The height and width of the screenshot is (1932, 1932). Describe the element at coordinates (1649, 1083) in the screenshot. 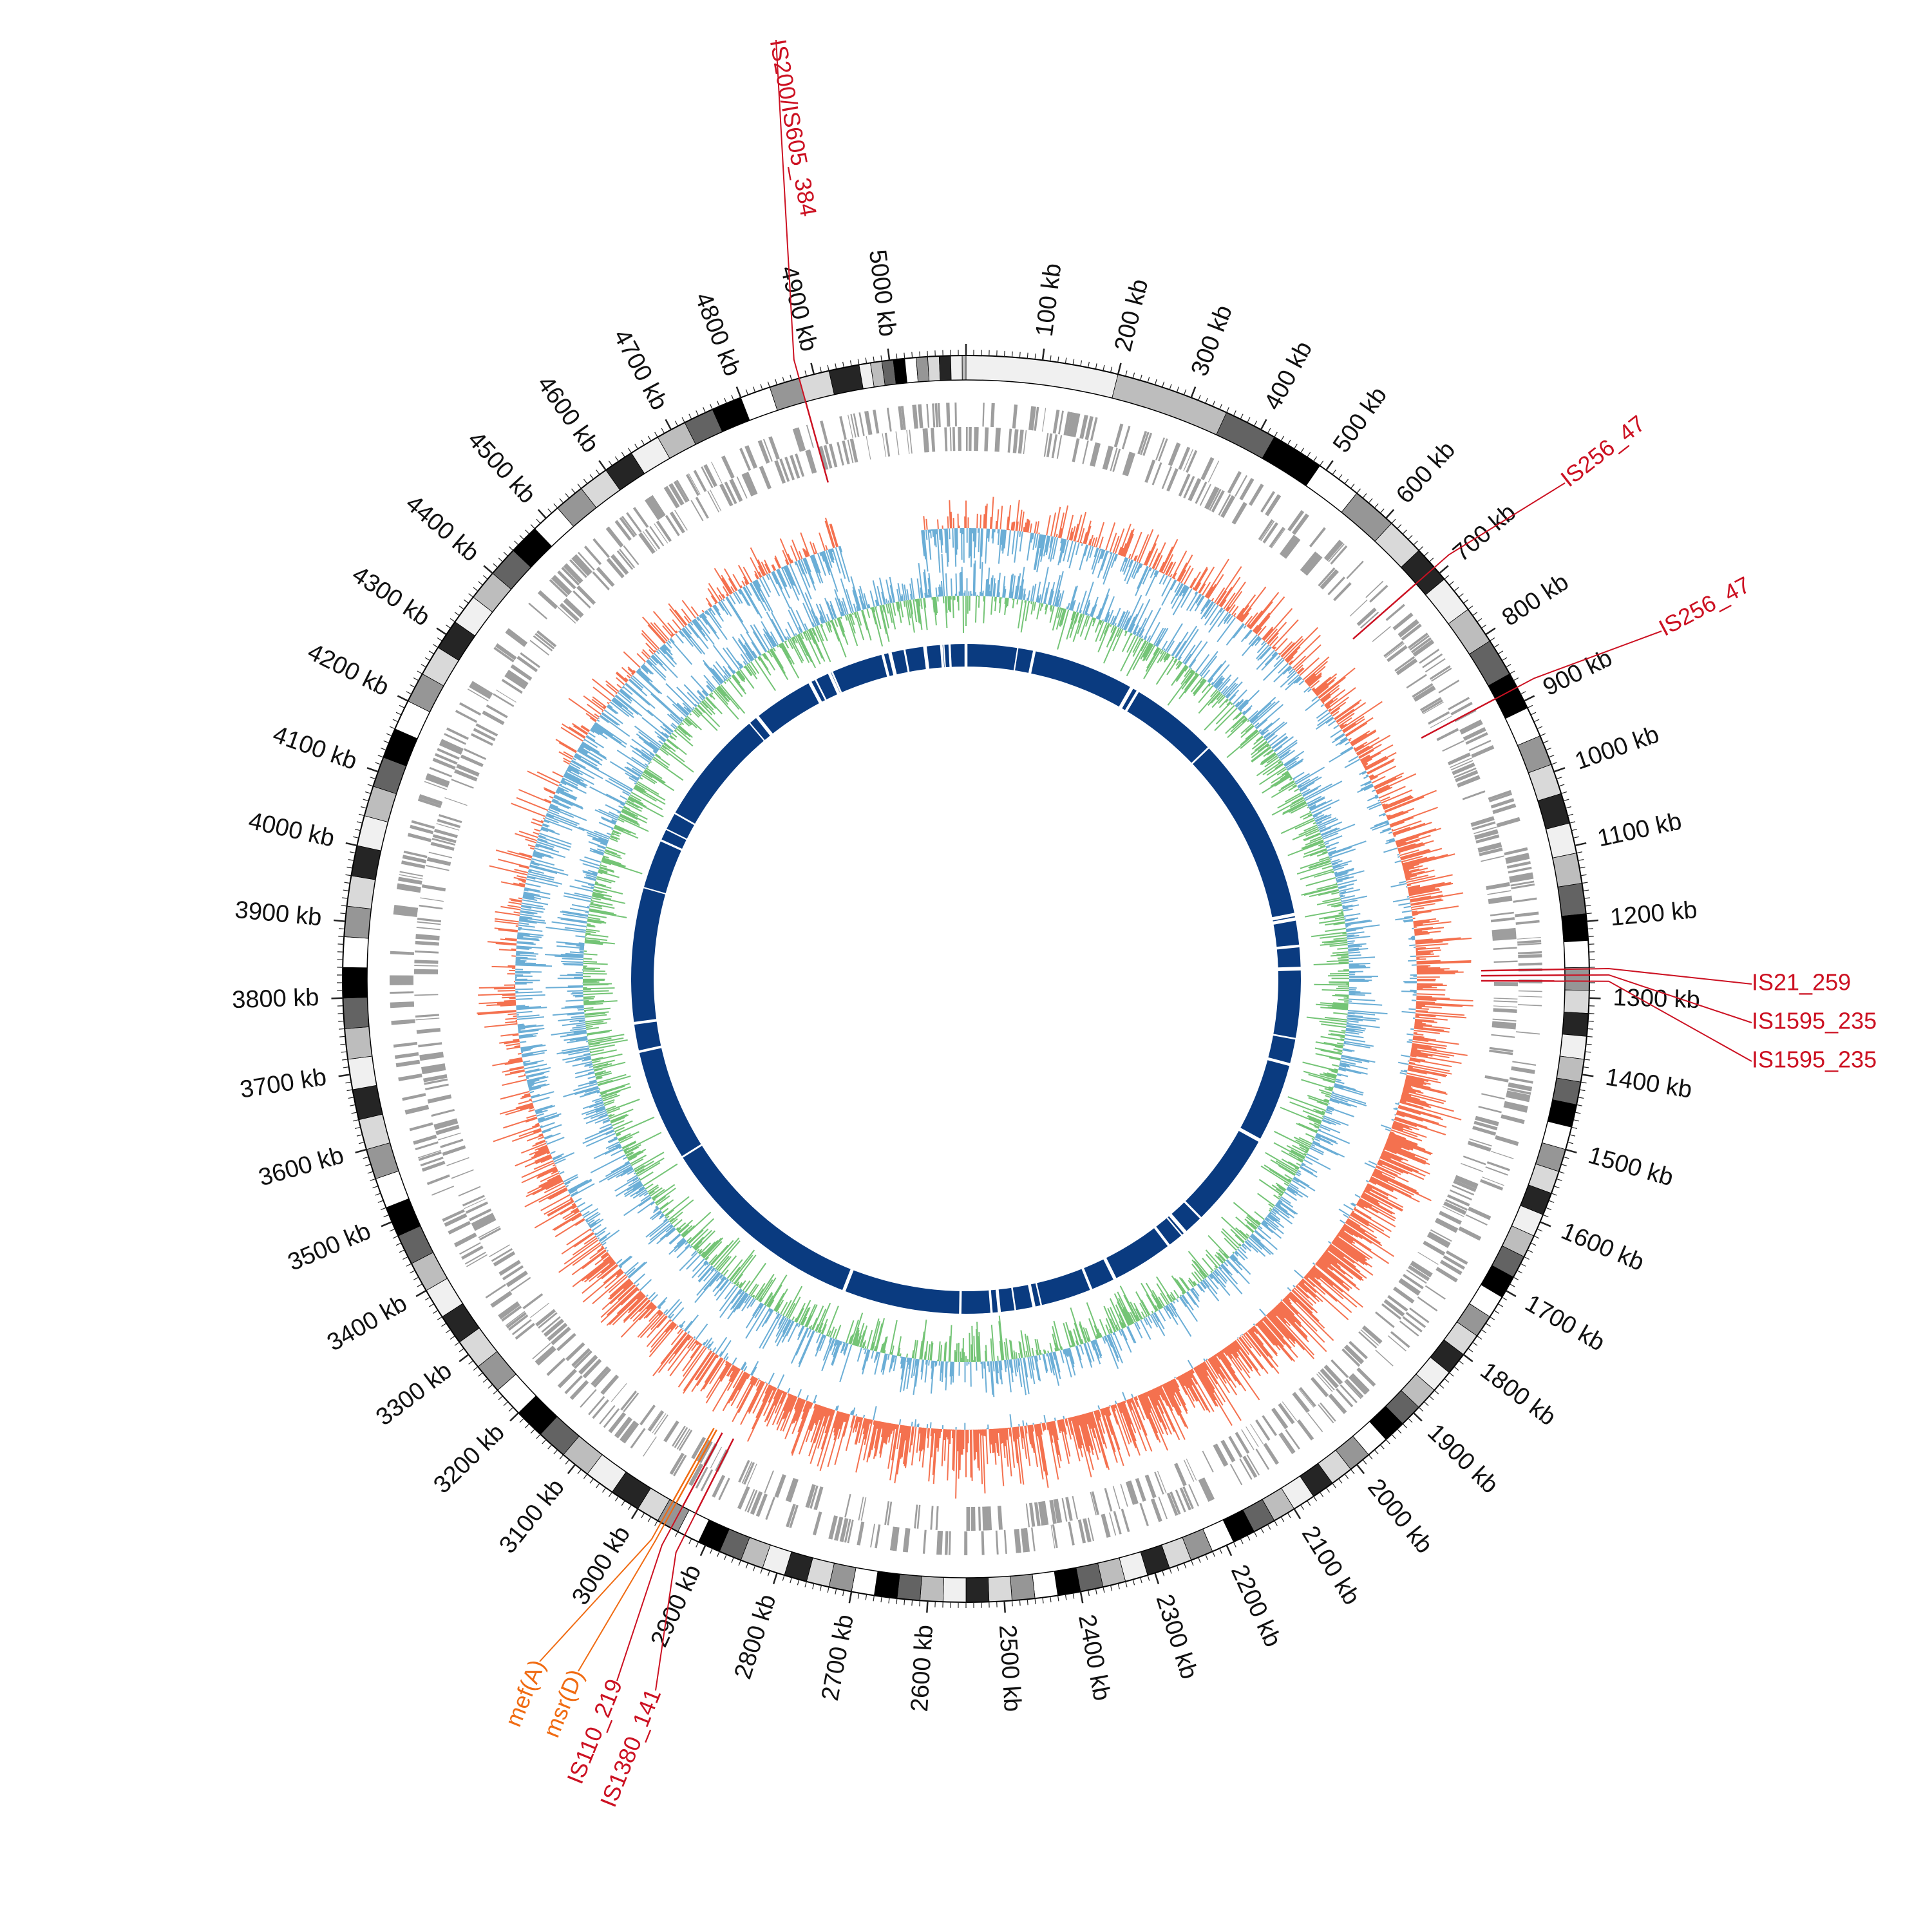

I see `tick-label: 1400 kb` at that location.